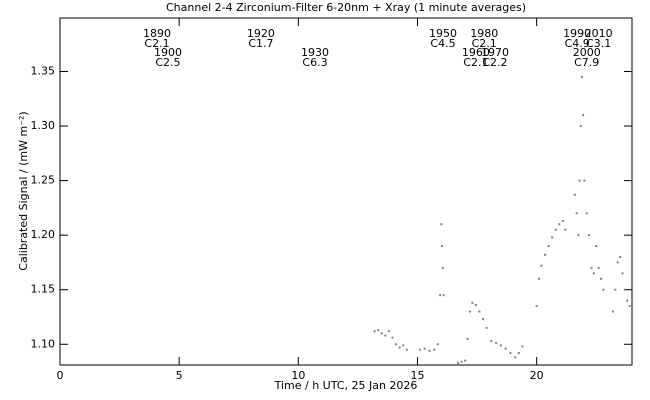 This screenshot has width=650, height=400. Describe the element at coordinates (586, 62) in the screenshot. I see `flare-class: C7.9` at that location.